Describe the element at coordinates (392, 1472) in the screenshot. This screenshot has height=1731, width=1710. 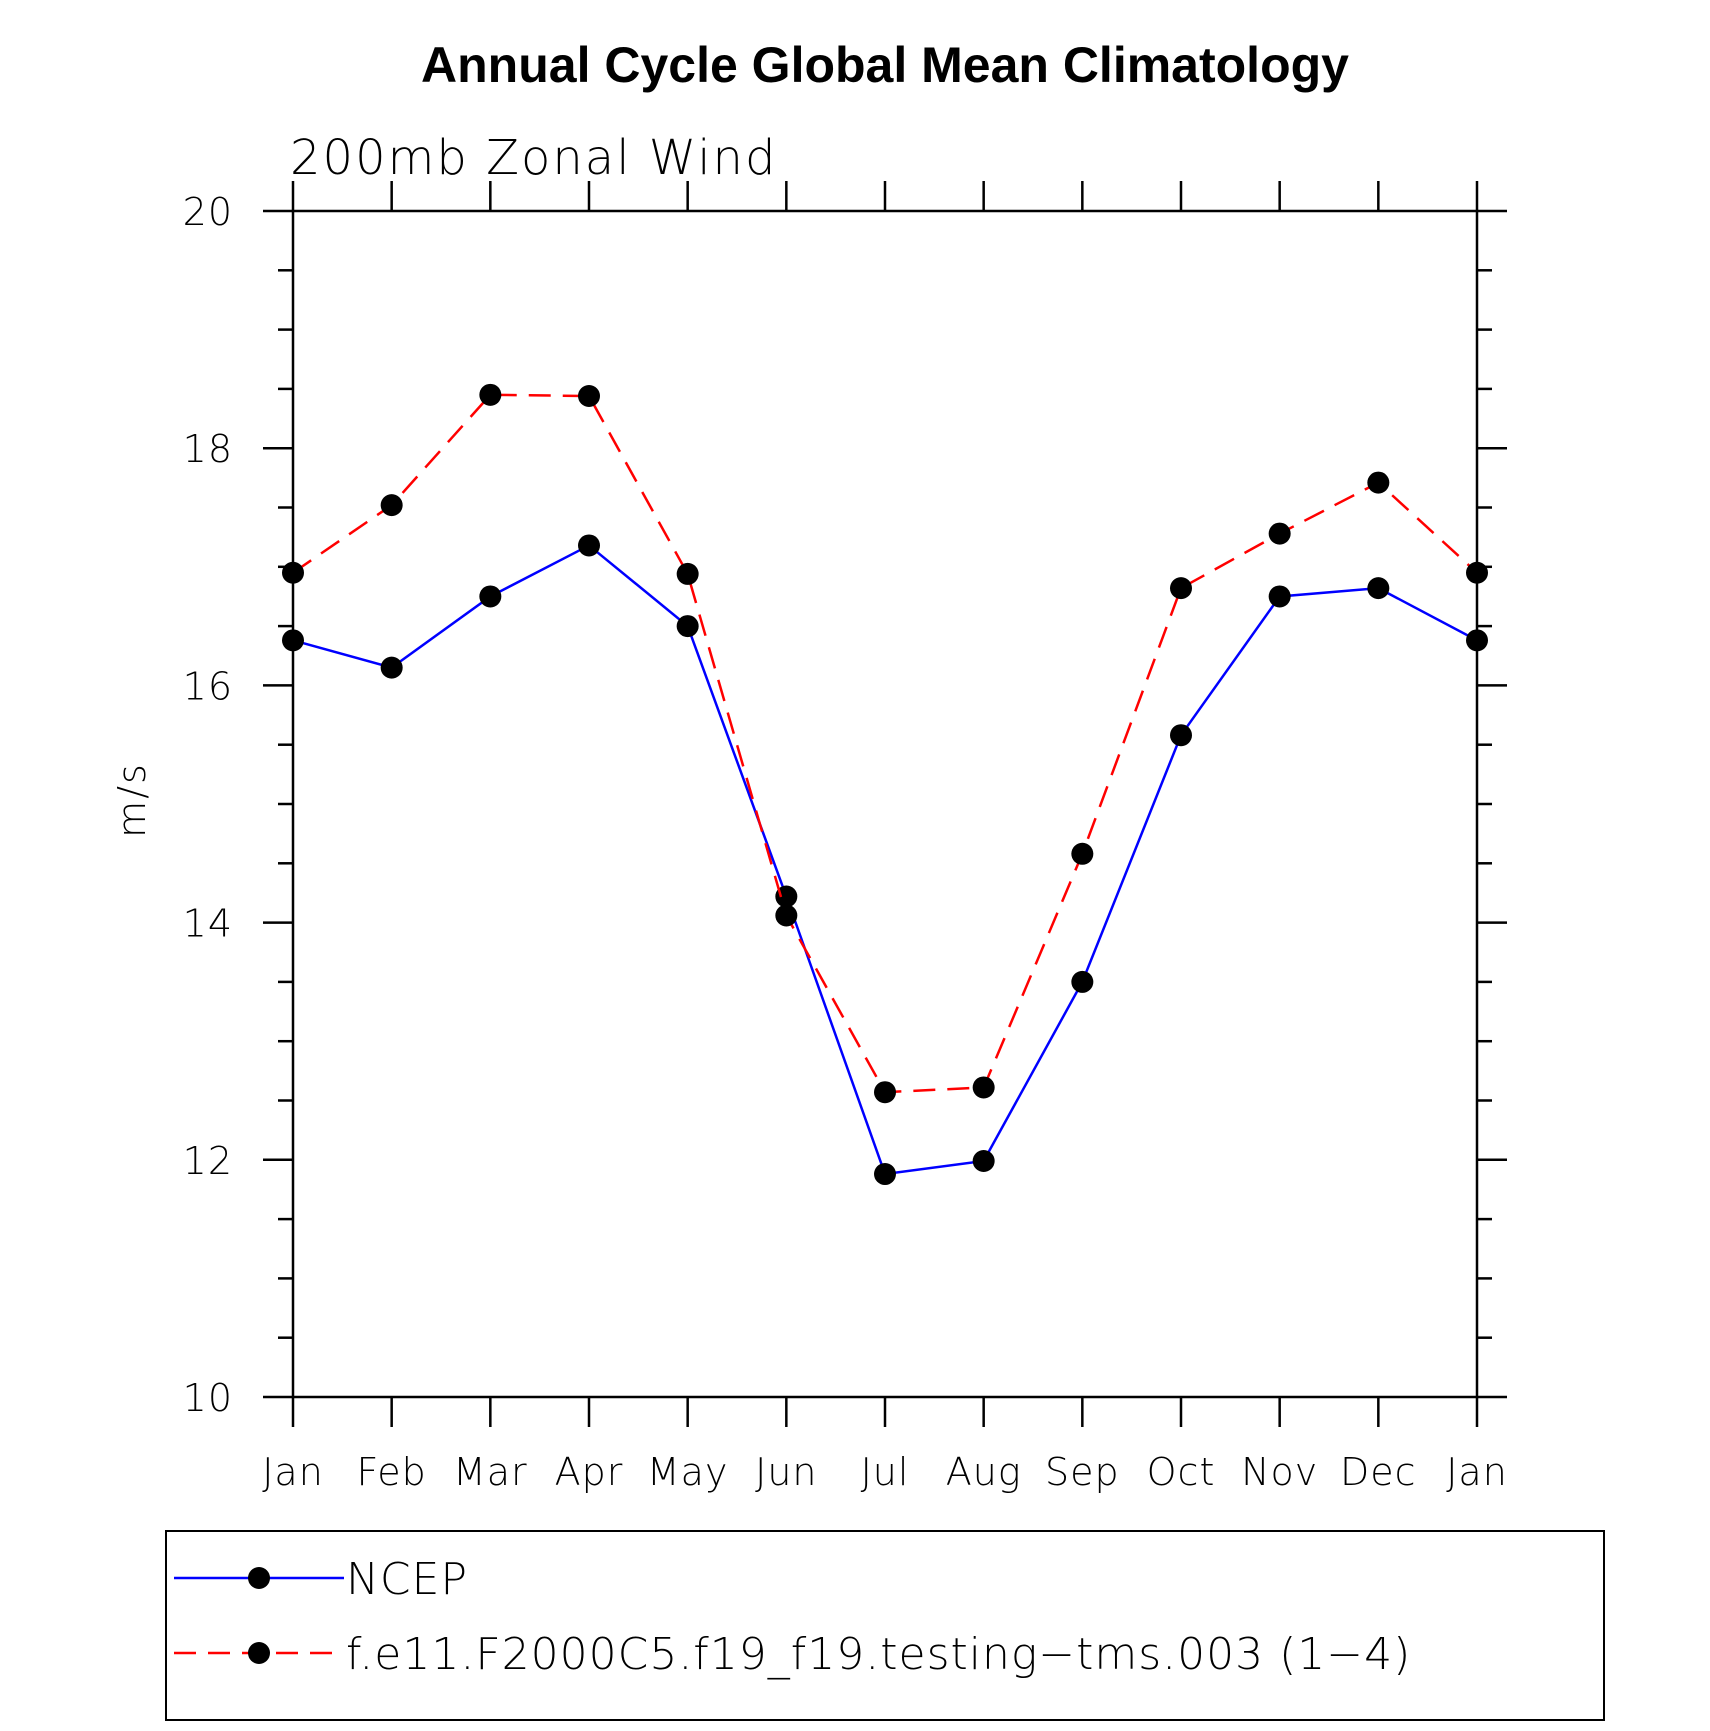
I see `x-tick-label: Feb` at that location.